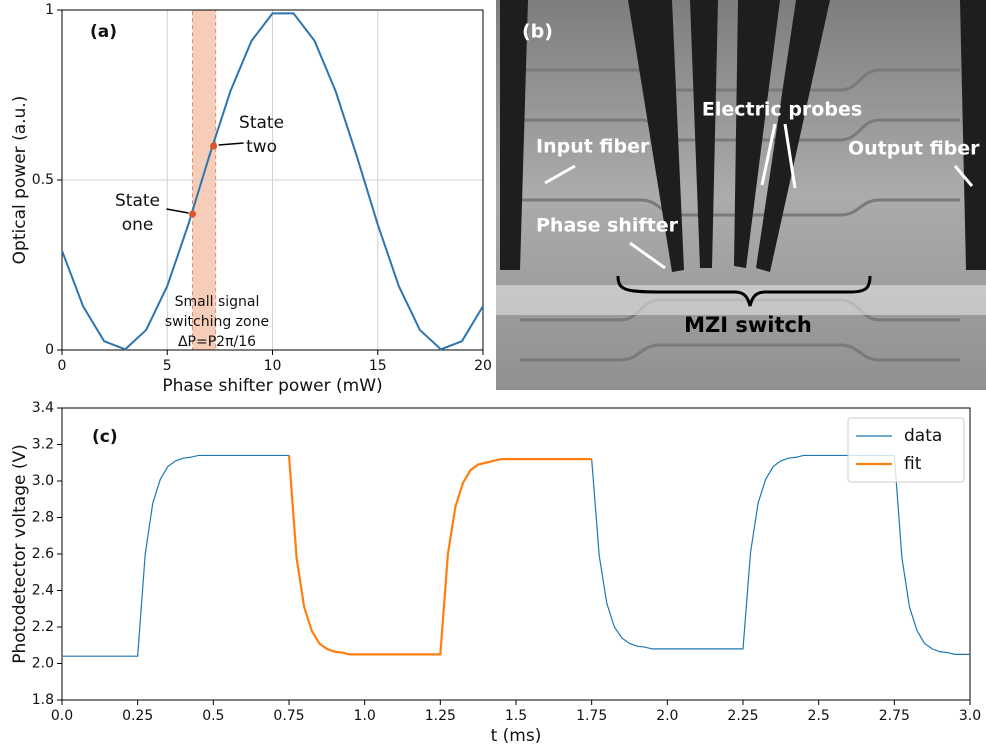 The height and width of the screenshot is (748, 986). I want to click on x-tick-label: 2.5, so click(819, 716).